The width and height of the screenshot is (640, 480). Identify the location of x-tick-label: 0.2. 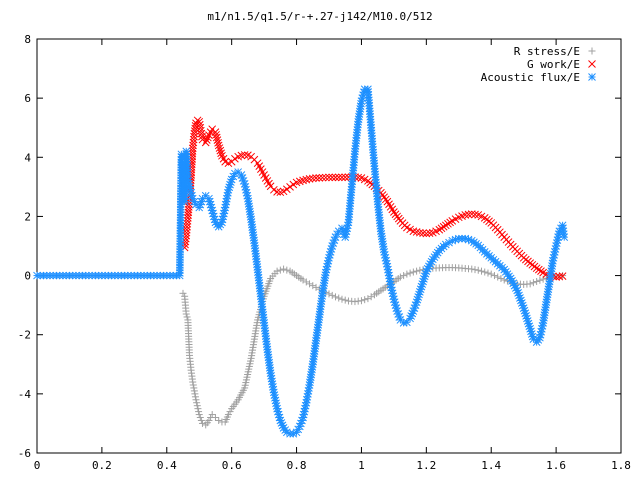
(102, 465).